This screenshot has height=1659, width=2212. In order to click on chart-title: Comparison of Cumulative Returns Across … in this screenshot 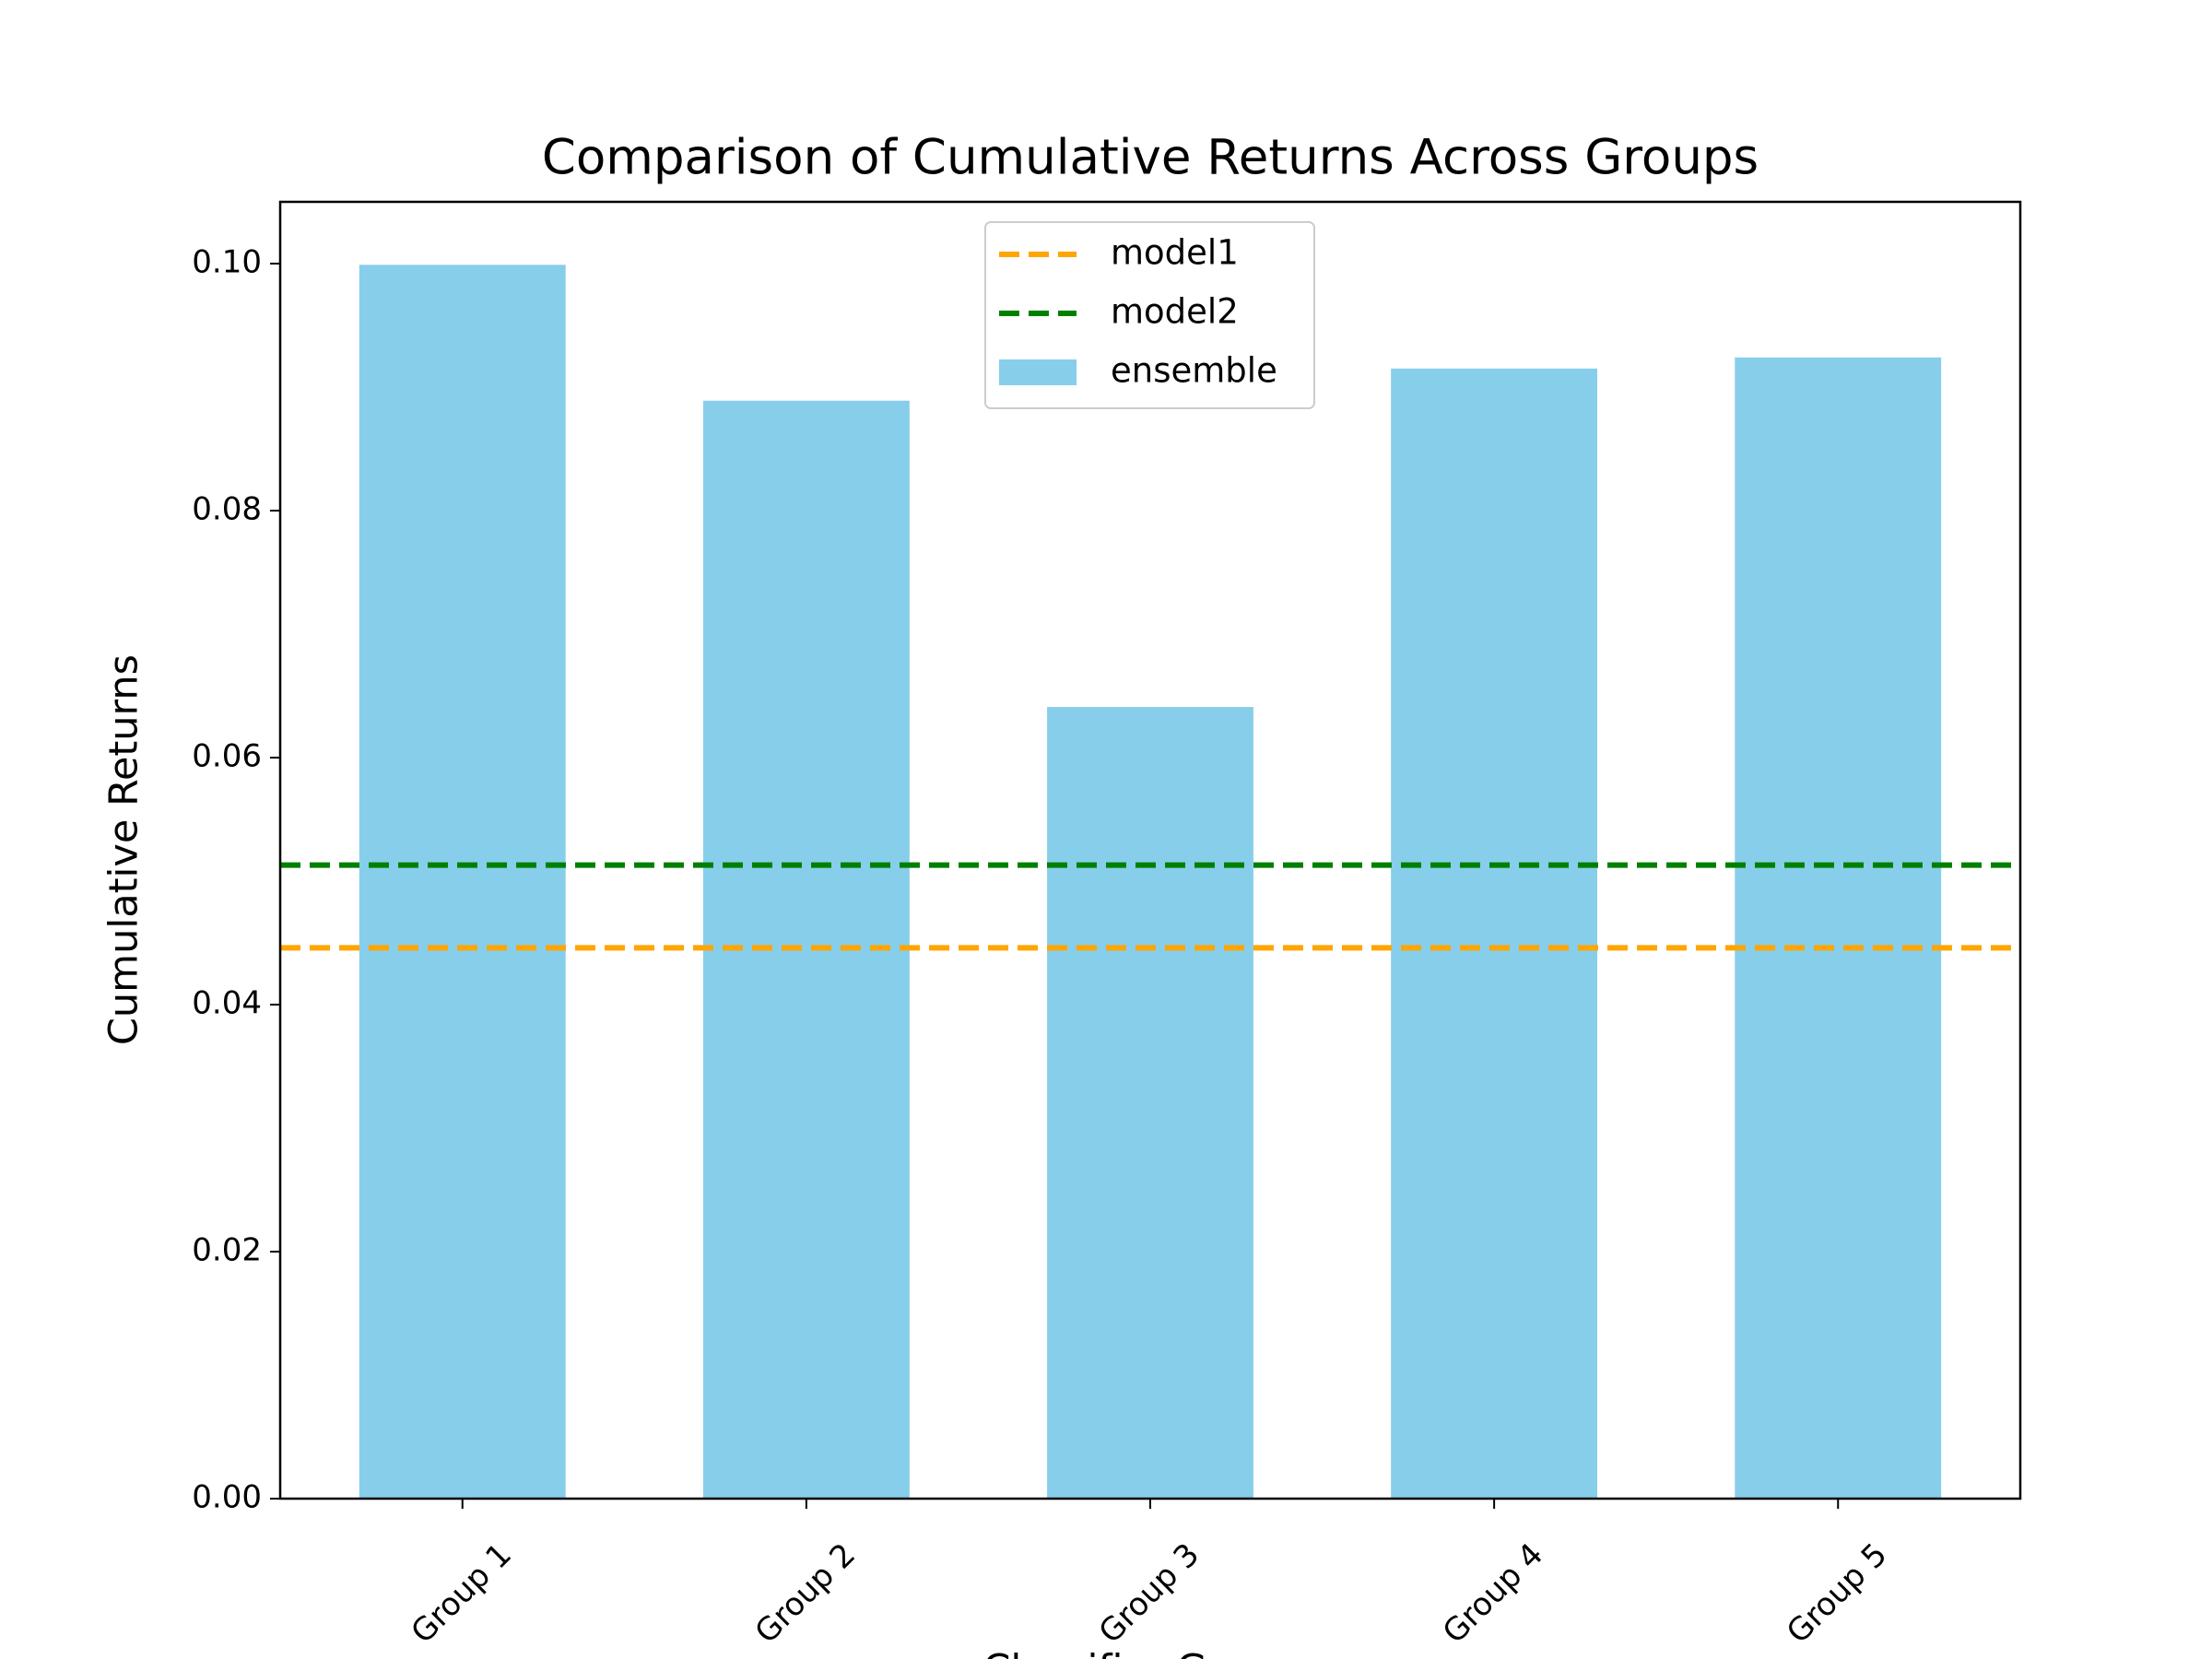, I will do `click(1150, 158)`.